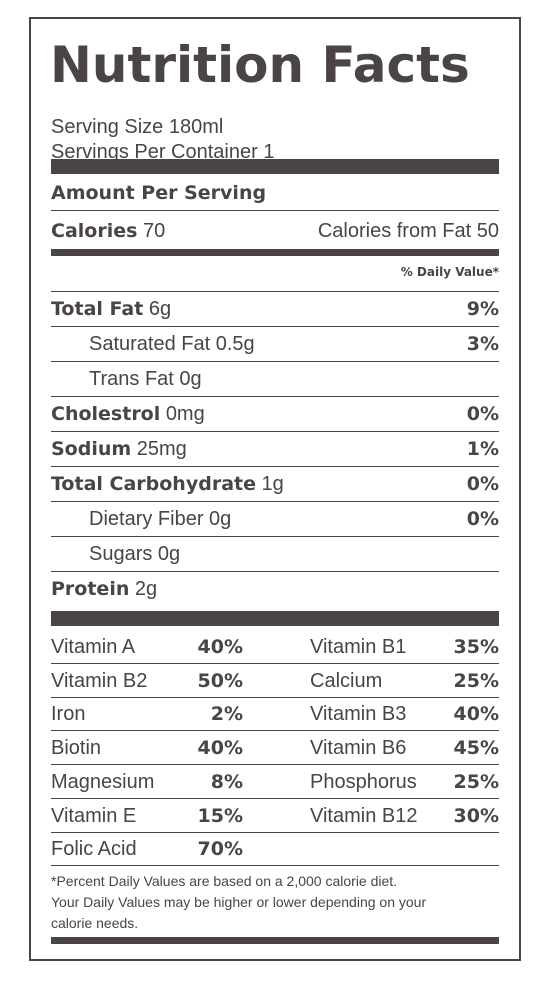 This screenshot has height=981, width=550. I want to click on nutrient-label: Dietary Fiber 0g, so click(160, 519).